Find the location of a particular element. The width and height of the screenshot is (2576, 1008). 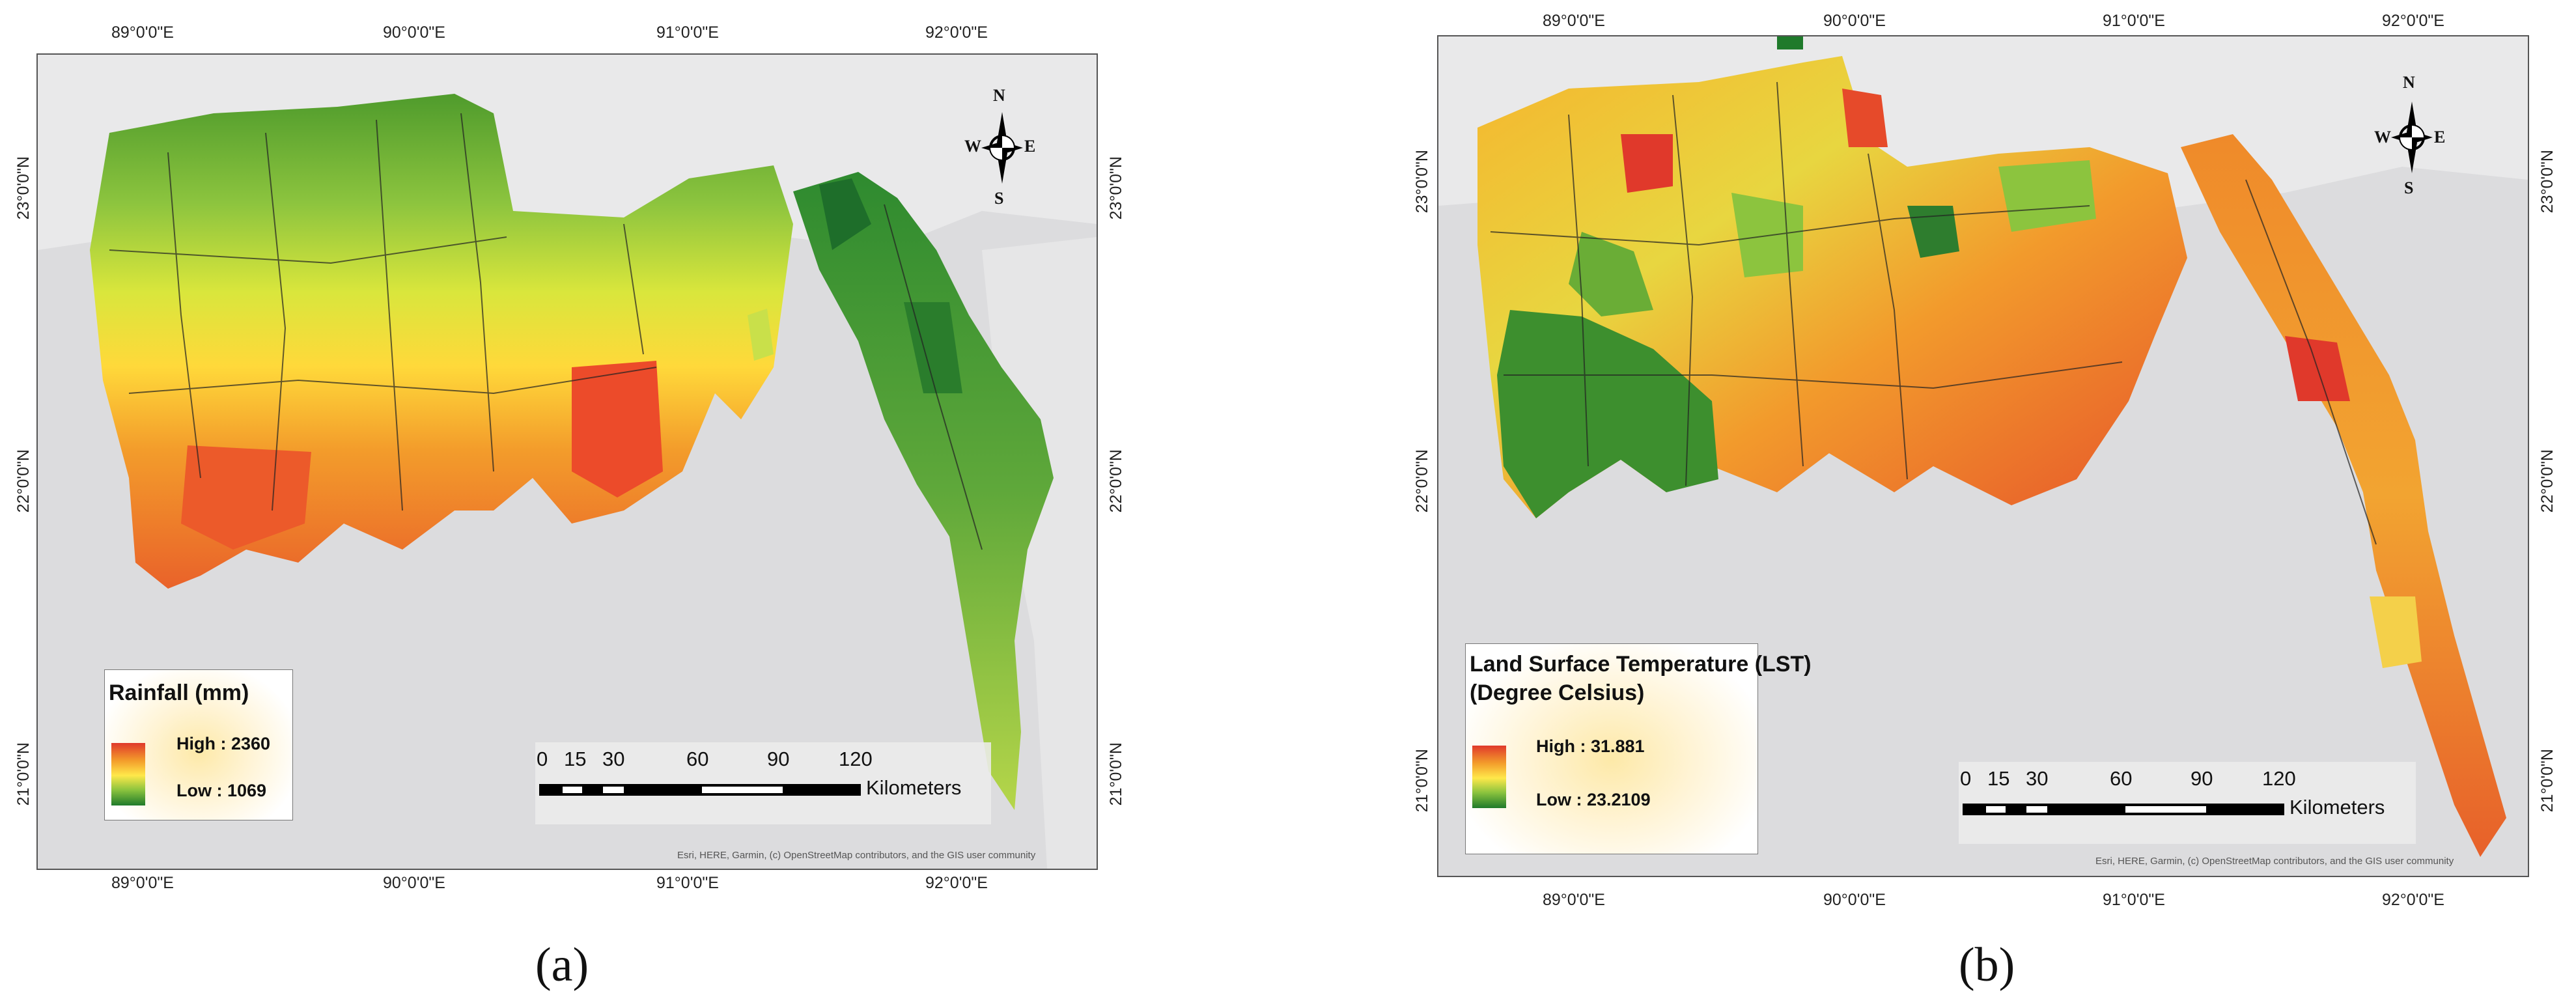

legend-low-label: Low : 1069 is located at coordinates (222, 791).